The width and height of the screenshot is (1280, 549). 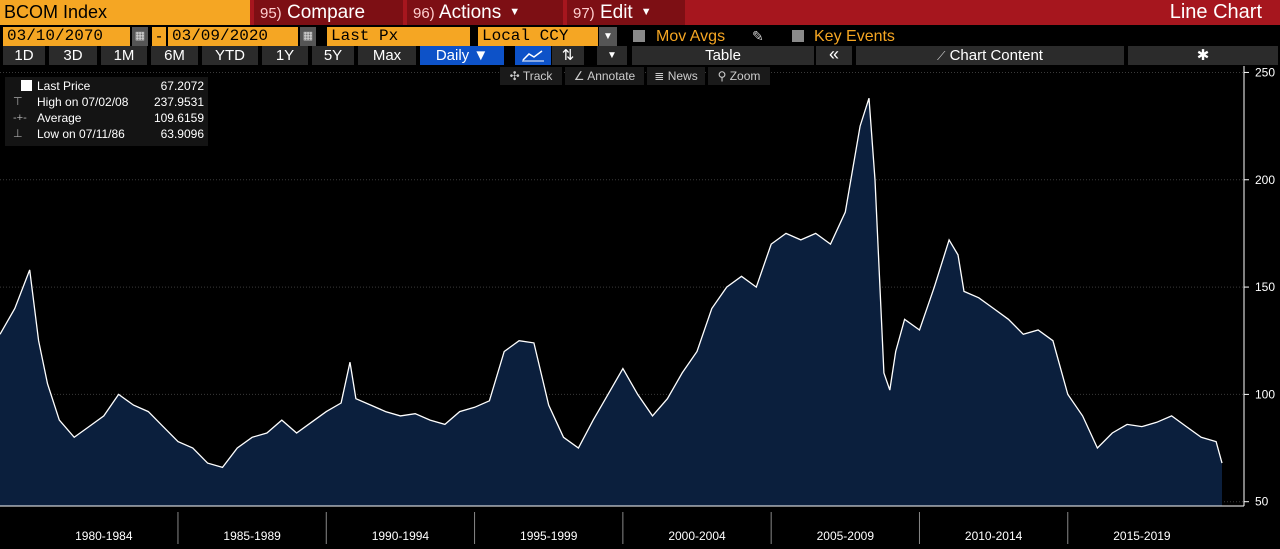 I want to click on actions-caret-icon: ▼, so click(x=515, y=12).